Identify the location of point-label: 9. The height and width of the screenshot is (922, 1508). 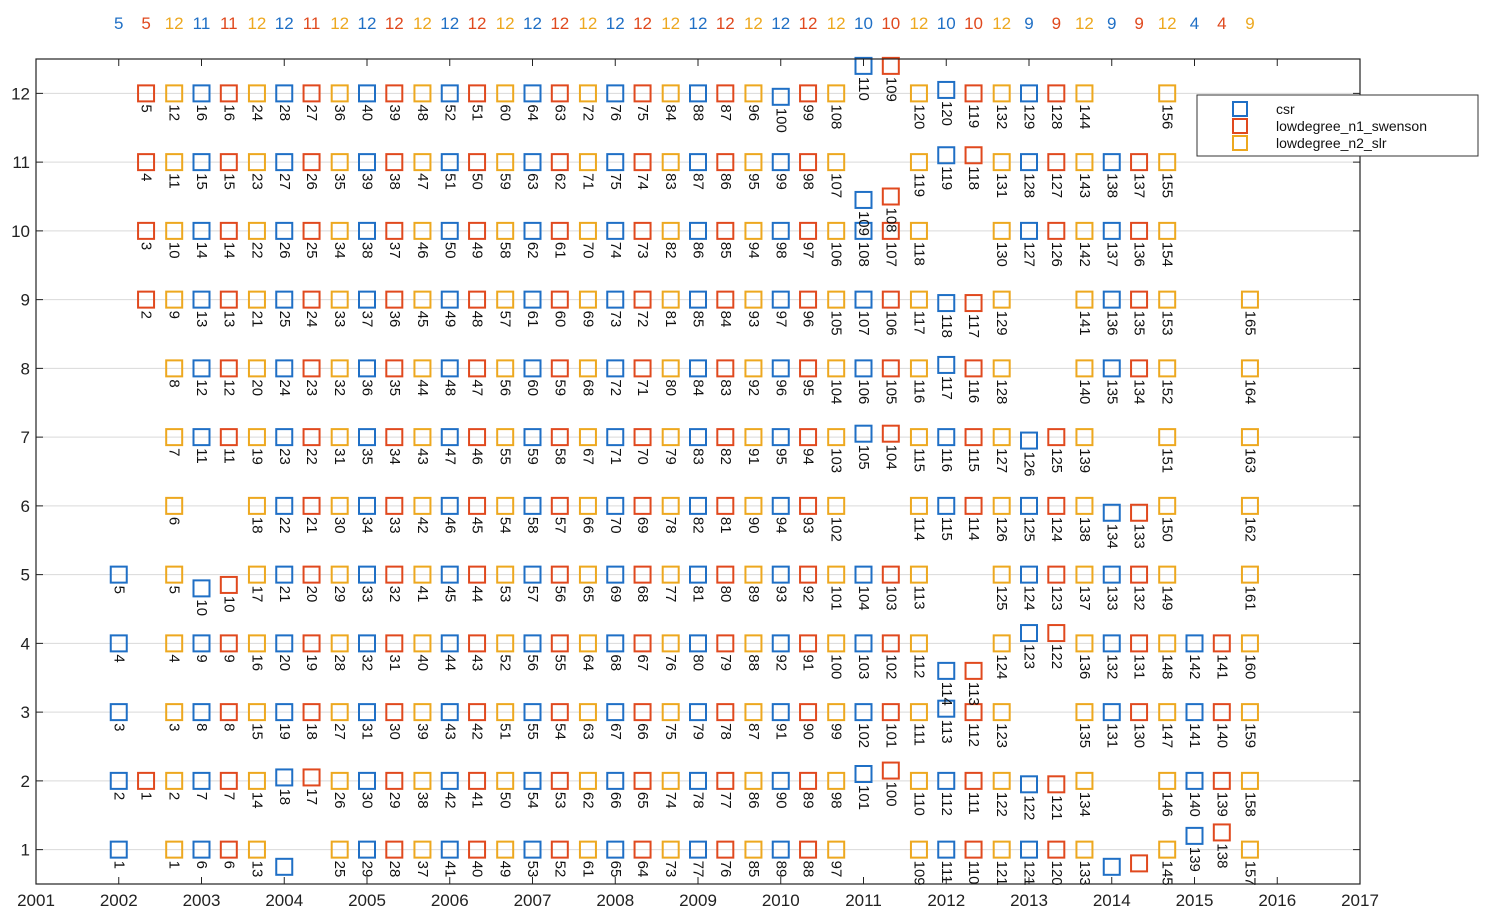
(228, 658).